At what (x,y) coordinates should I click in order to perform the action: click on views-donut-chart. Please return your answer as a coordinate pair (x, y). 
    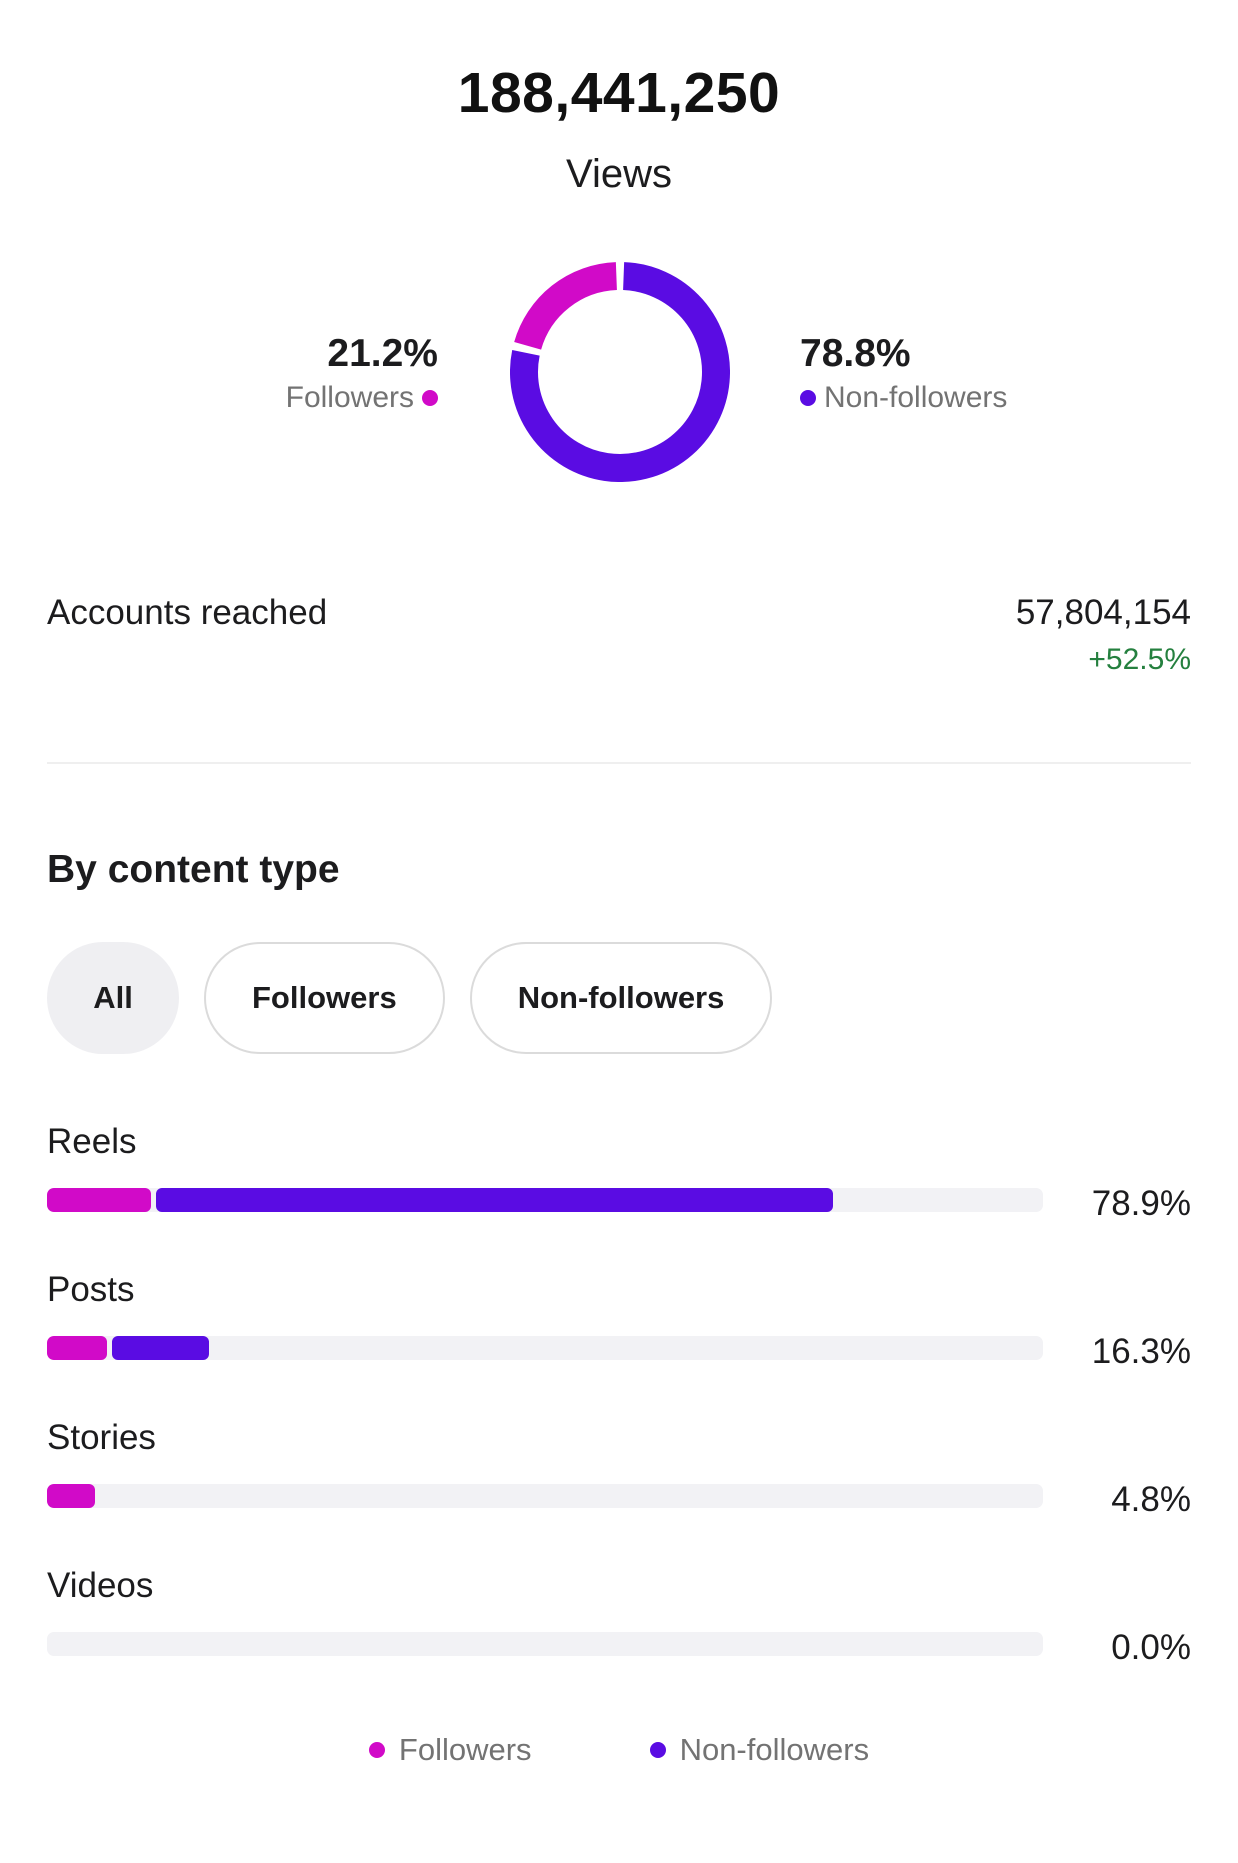
    Looking at the image, I should click on (620, 372).